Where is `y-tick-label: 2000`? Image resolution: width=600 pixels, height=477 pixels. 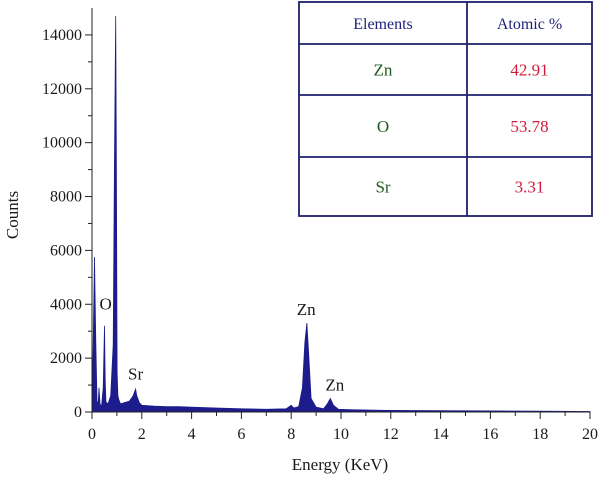 y-tick-label: 2000 is located at coordinates (66, 358).